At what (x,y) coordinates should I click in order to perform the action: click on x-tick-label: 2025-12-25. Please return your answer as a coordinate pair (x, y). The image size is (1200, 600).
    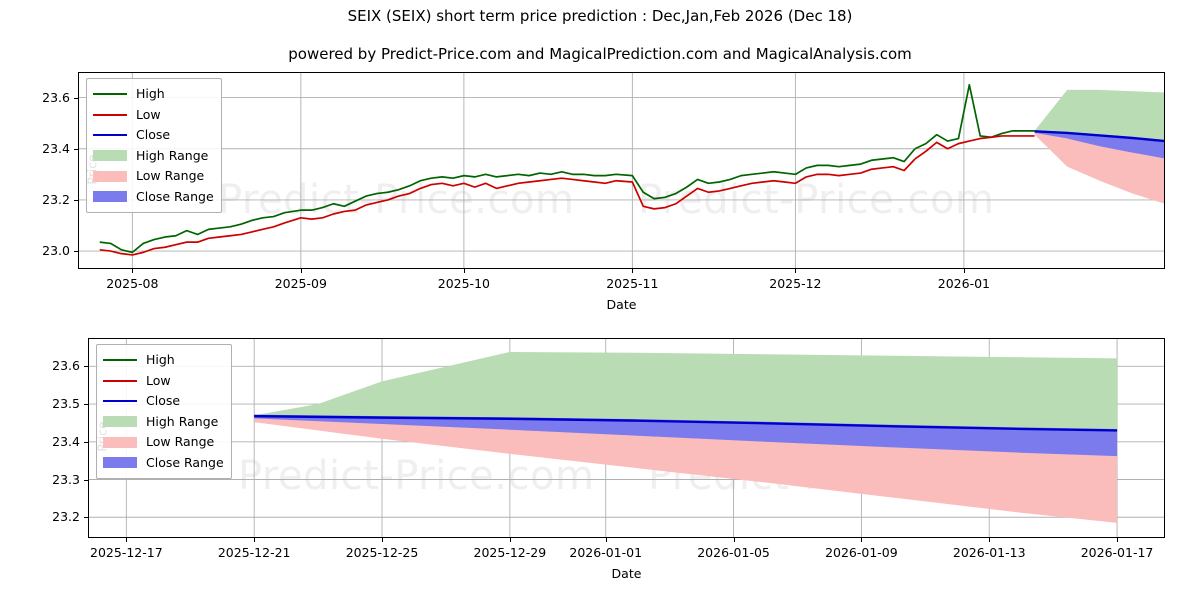
    Looking at the image, I should click on (382, 552).